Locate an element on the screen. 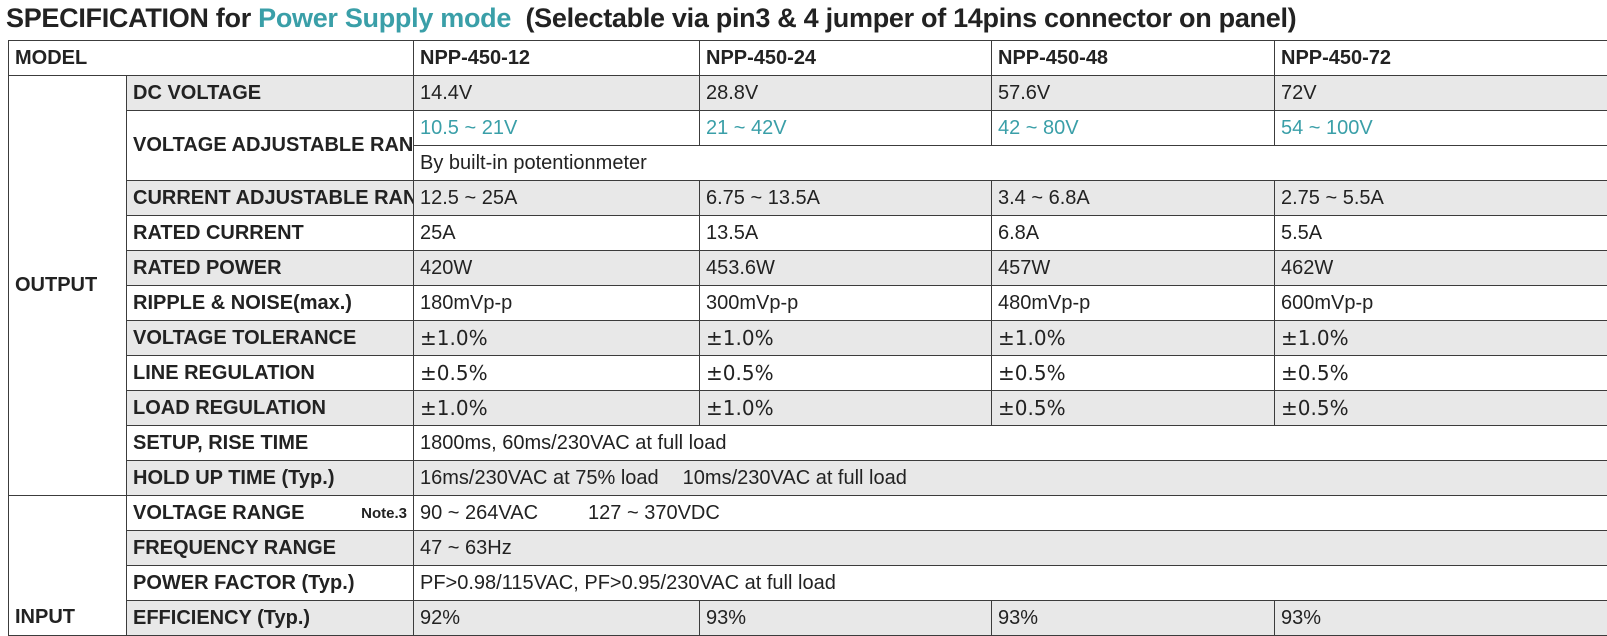  note-ref: Note.3 is located at coordinates (384, 513).